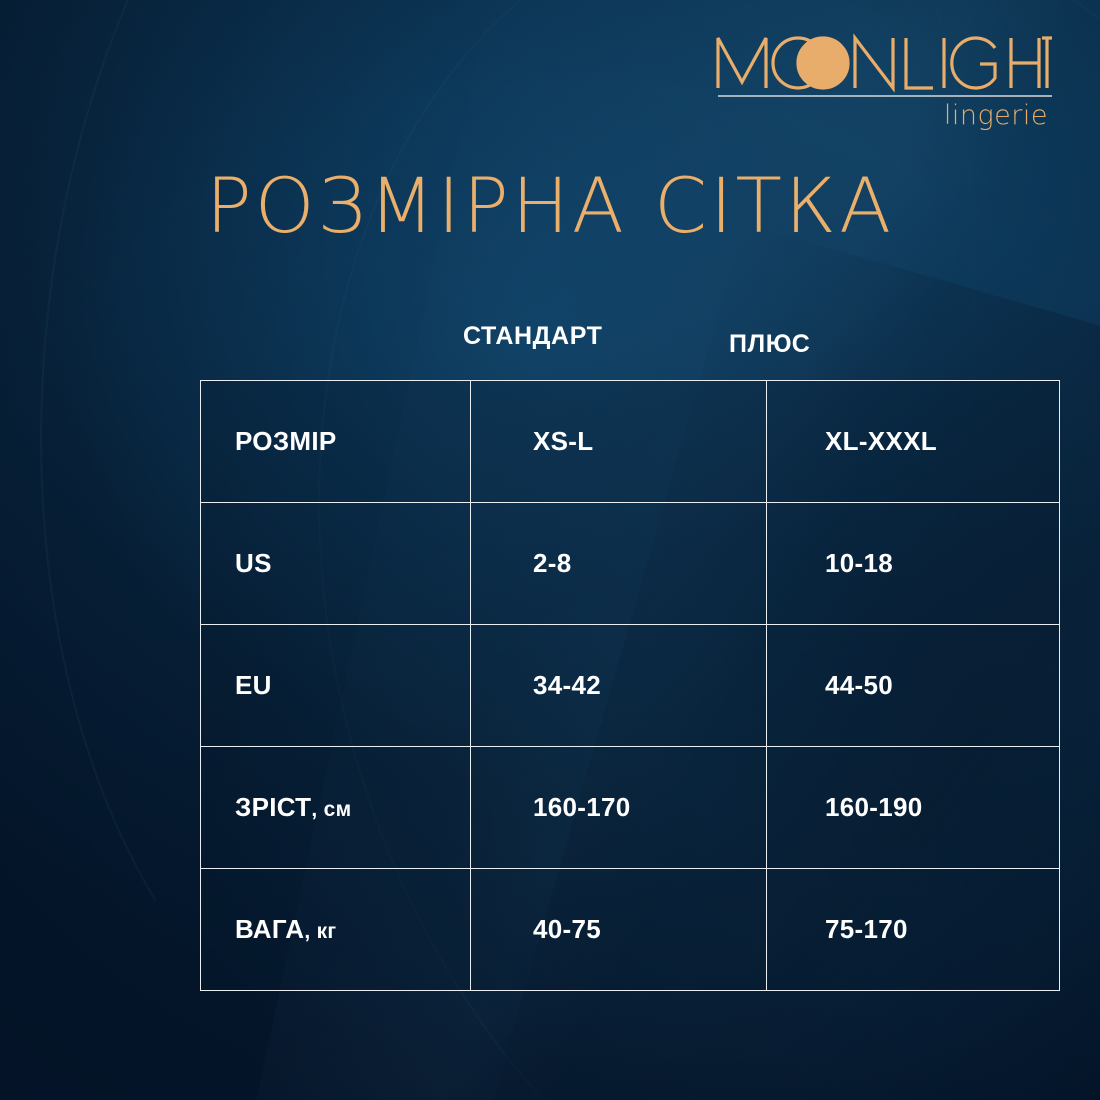  I want to click on row-label-cell: ЗРІСТ, см, so click(335, 807).